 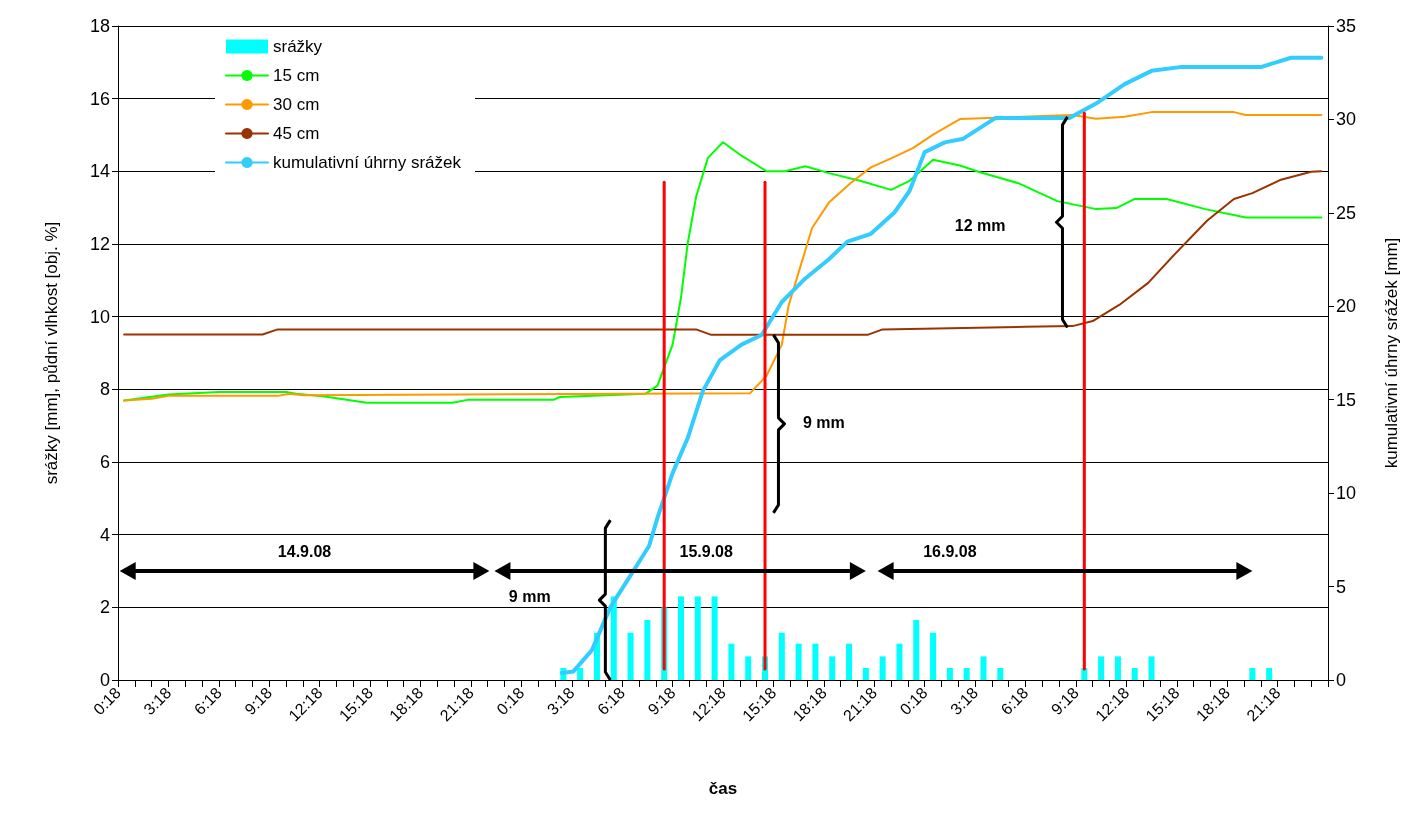 I want to click on y2-tick-label: 0, so click(x=1341, y=680).